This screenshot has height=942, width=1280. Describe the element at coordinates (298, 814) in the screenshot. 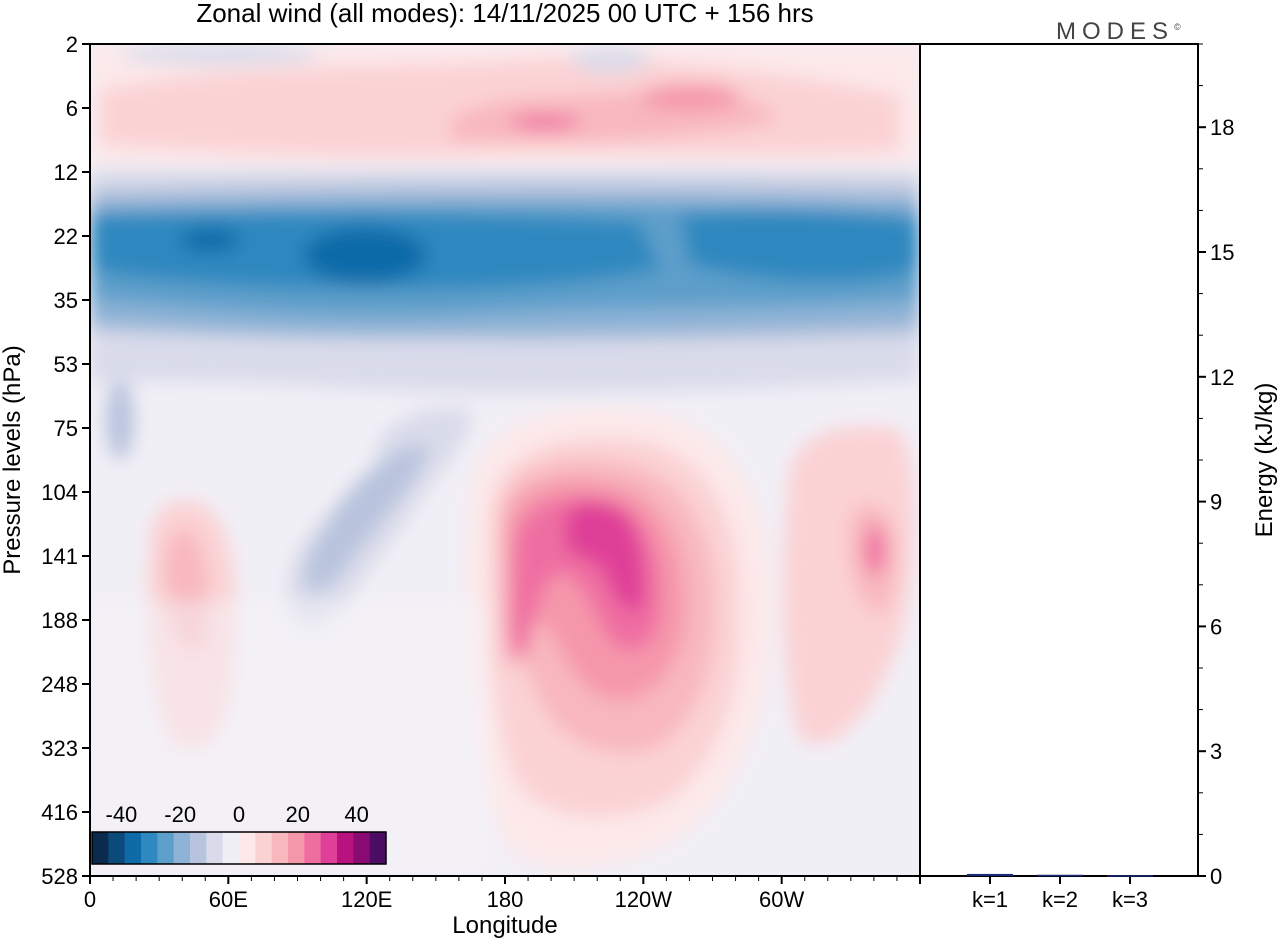

I see `colorbar-tick-label: 20` at that location.